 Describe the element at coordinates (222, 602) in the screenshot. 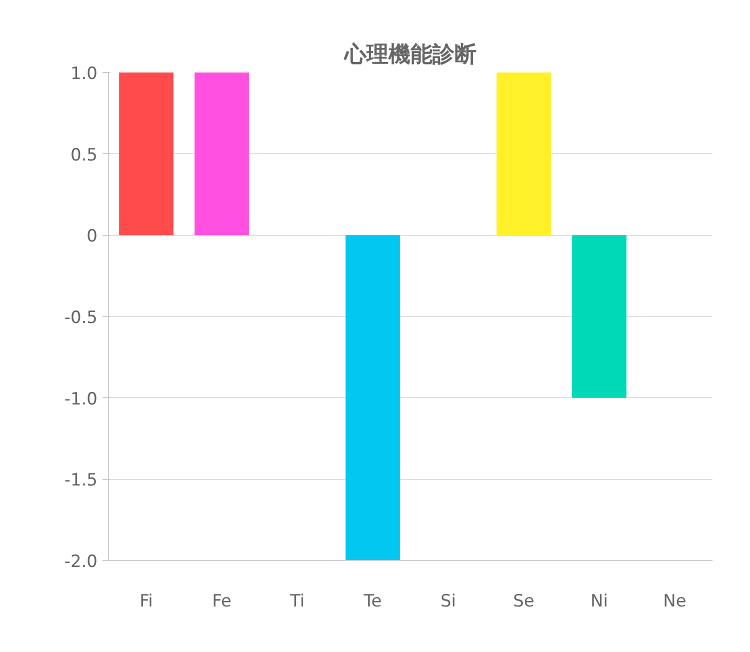

I see `x-tick-label: Fe` at that location.